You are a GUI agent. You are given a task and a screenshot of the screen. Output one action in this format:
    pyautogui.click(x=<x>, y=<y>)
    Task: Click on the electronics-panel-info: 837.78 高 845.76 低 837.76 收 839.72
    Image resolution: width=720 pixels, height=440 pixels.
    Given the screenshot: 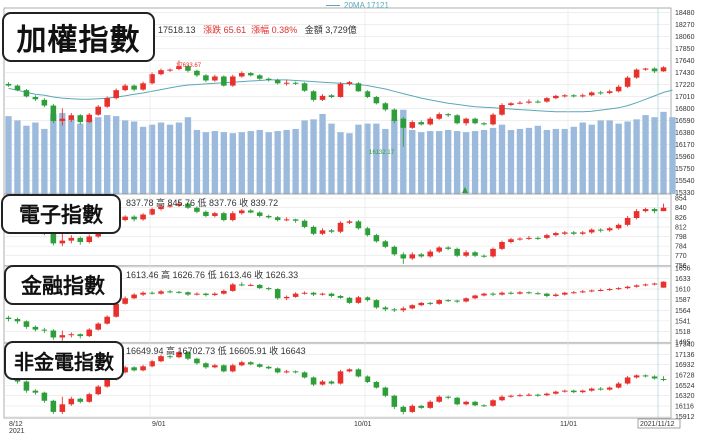 What is the action you would take?
    pyautogui.click(x=202, y=203)
    